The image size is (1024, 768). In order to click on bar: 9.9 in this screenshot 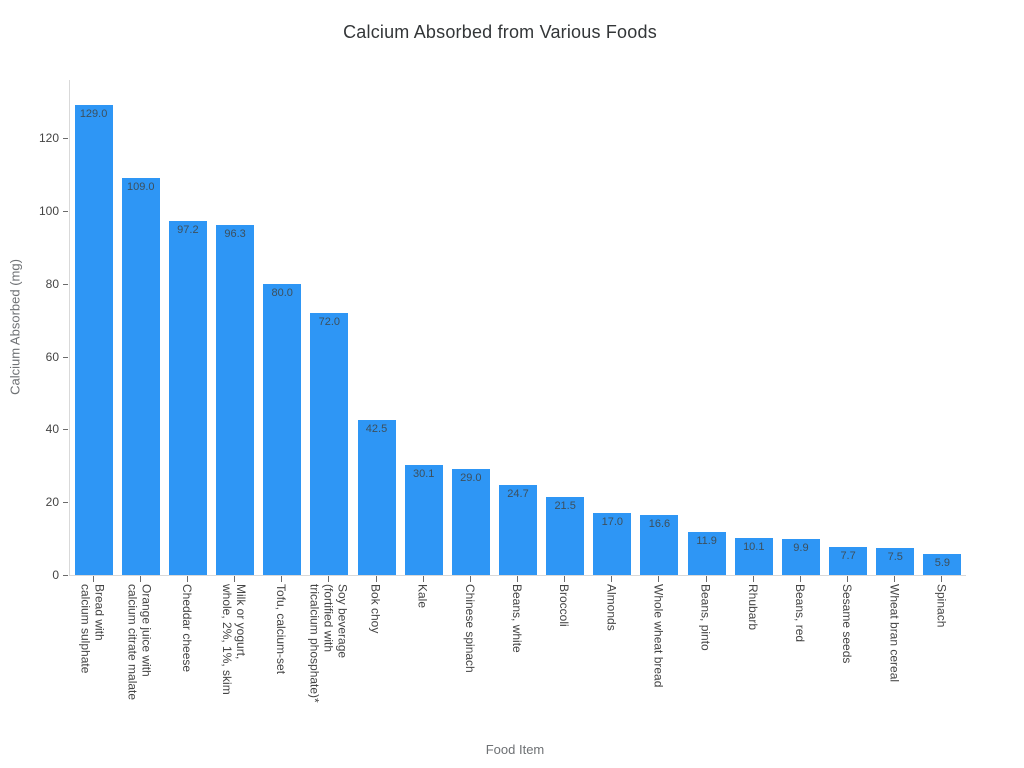, I will do `click(800, 556)`.